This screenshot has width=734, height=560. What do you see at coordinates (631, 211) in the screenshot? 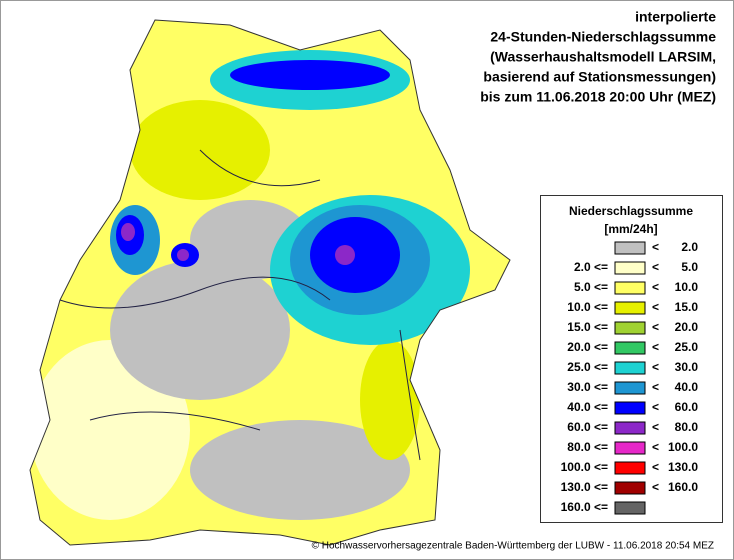
I see `legend-title: Niederschlagssumme` at bounding box center [631, 211].